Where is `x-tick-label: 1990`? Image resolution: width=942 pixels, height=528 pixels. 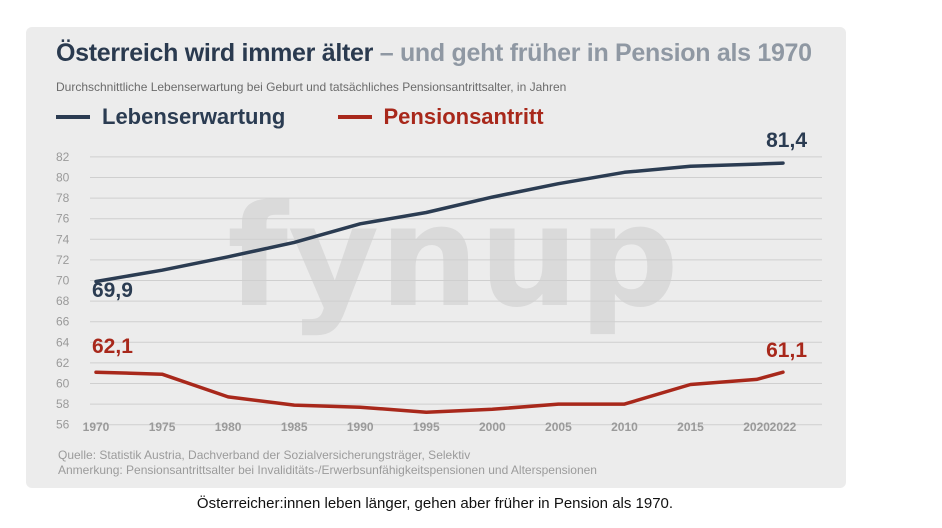
x-tick-label: 1990 is located at coordinates (360, 427).